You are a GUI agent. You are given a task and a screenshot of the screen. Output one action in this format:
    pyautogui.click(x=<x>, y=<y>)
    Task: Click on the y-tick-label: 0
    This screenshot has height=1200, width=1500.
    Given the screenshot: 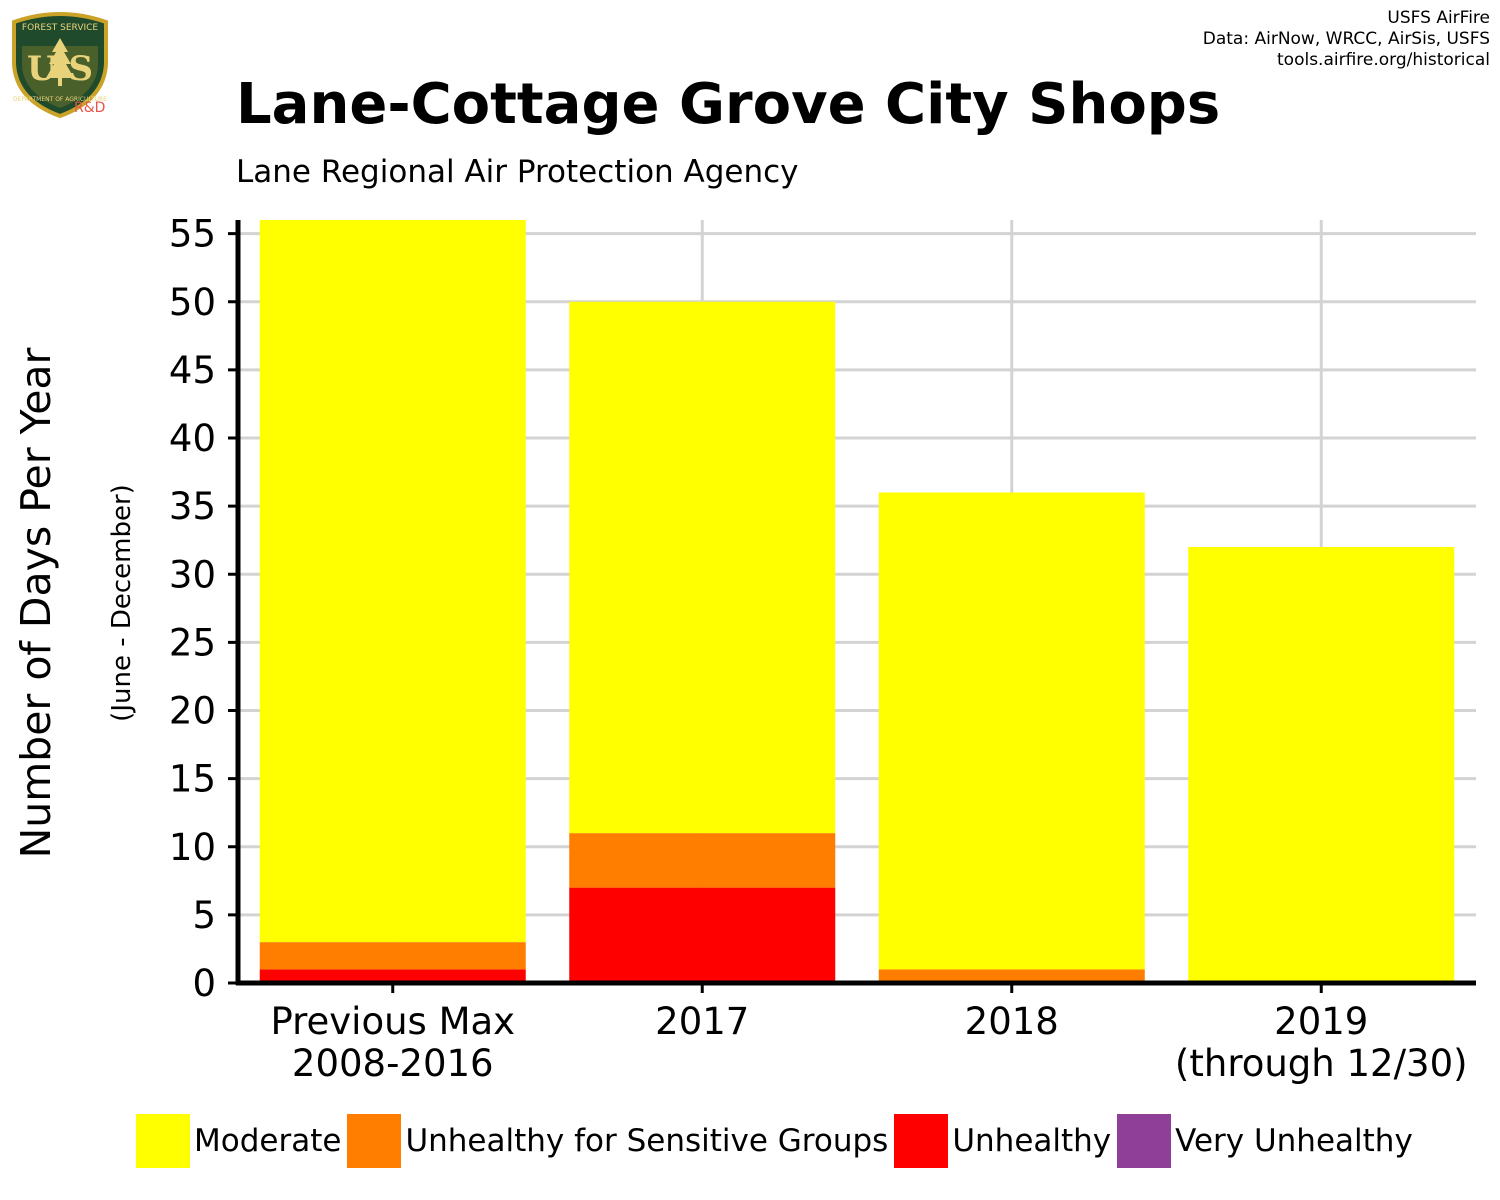 What is the action you would take?
    pyautogui.click(x=204, y=983)
    